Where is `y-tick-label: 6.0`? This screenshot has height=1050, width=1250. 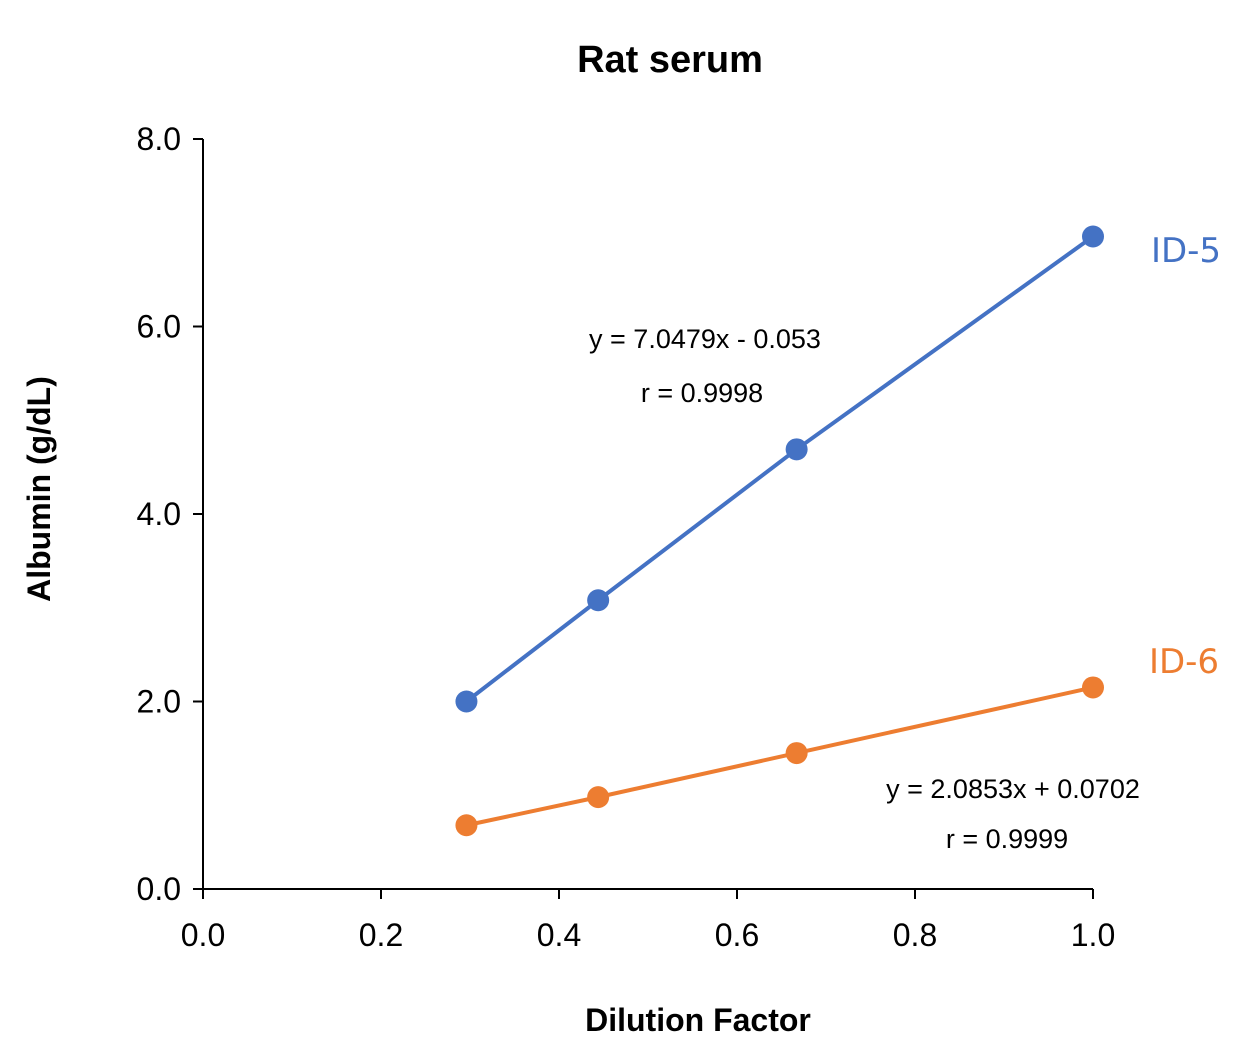 y-tick-label: 6.0 is located at coordinates (159, 327).